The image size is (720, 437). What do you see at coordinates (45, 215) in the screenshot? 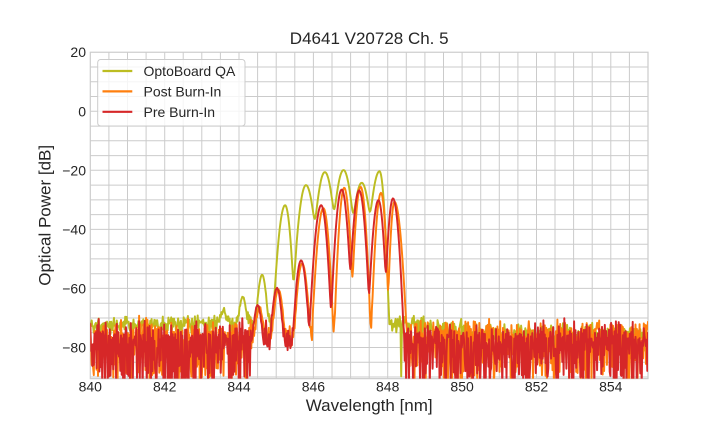
I see `svg-text: Optical Power [dB]` at bounding box center [45, 215].